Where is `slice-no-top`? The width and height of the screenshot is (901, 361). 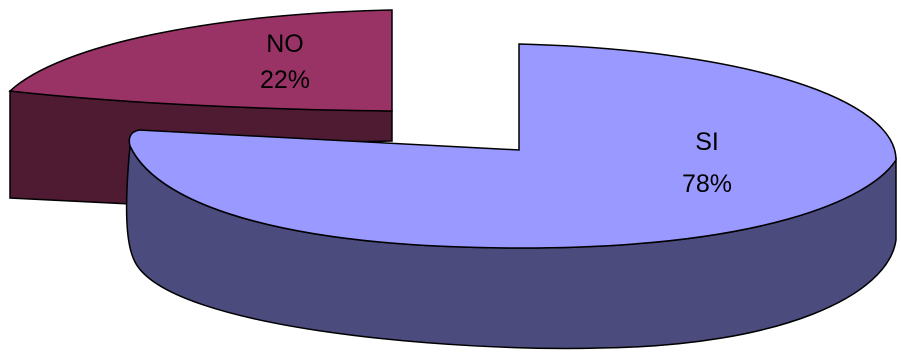 slice-no-top is located at coordinates (200, 60).